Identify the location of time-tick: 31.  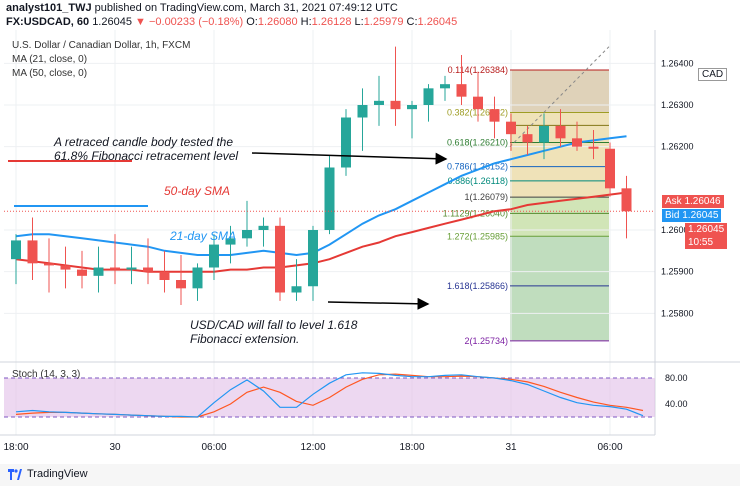
(511, 447).